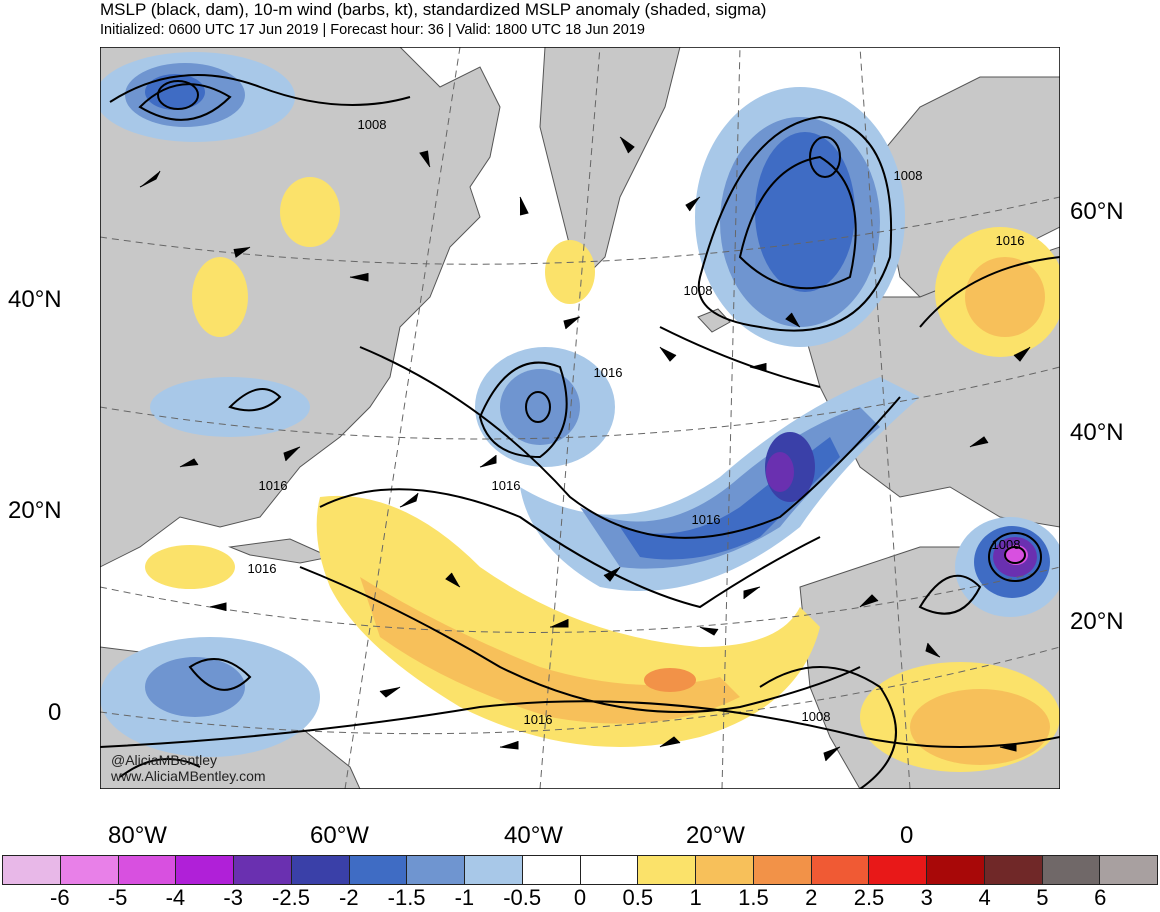 The width and height of the screenshot is (1160, 912). I want to click on lon-label: 40°W, so click(533, 835).